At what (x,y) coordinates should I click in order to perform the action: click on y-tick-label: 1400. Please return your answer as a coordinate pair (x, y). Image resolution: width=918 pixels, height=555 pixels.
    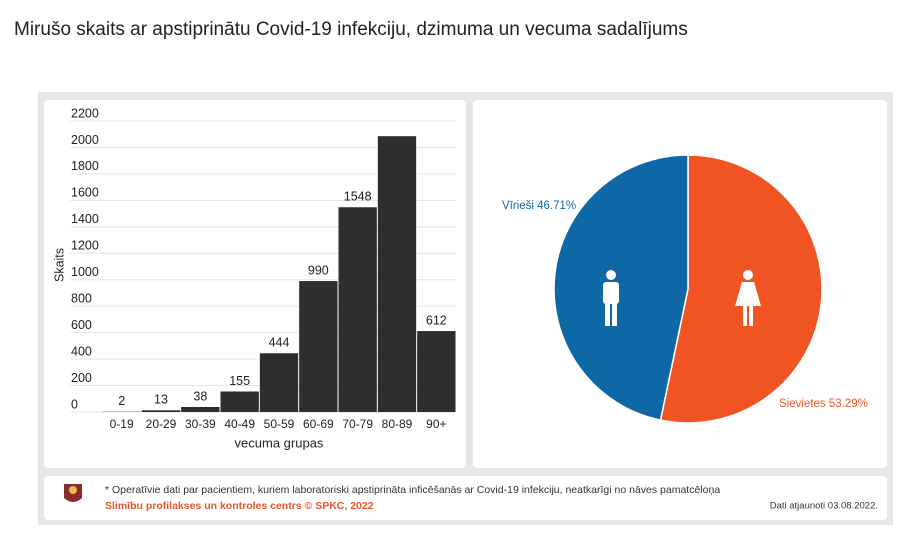
    Looking at the image, I should click on (85, 219).